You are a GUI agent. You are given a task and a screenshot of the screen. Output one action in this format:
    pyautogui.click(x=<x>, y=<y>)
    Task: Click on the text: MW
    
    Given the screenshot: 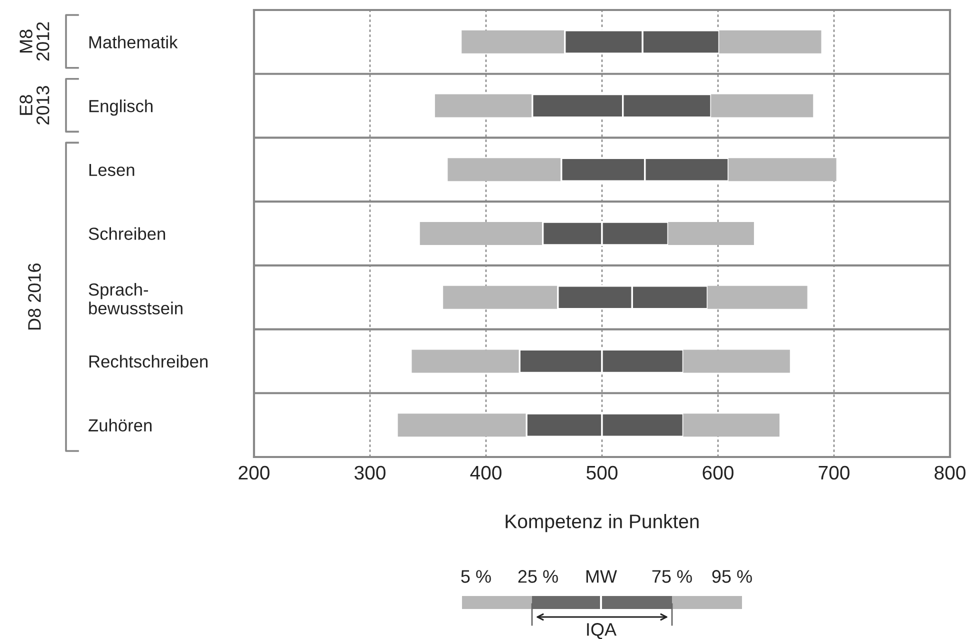 What is the action you would take?
    pyautogui.click(x=601, y=576)
    